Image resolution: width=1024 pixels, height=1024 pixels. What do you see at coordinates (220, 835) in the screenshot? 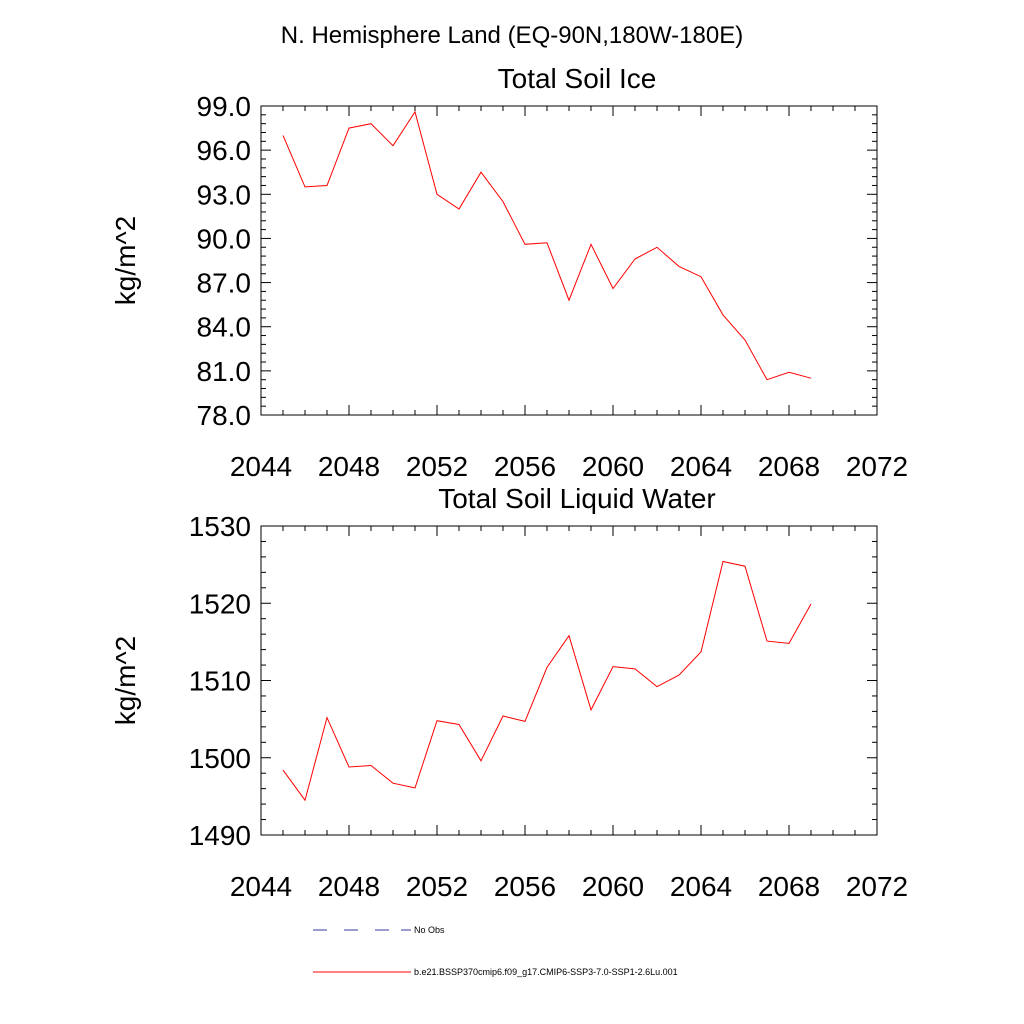
I see `y-tick-label: 1490` at bounding box center [220, 835].